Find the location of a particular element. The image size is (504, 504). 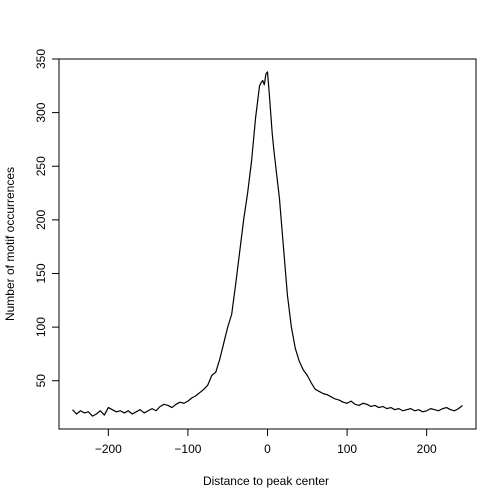

y-axis-title: Number of motif occurrences is located at coordinates (10, 244).